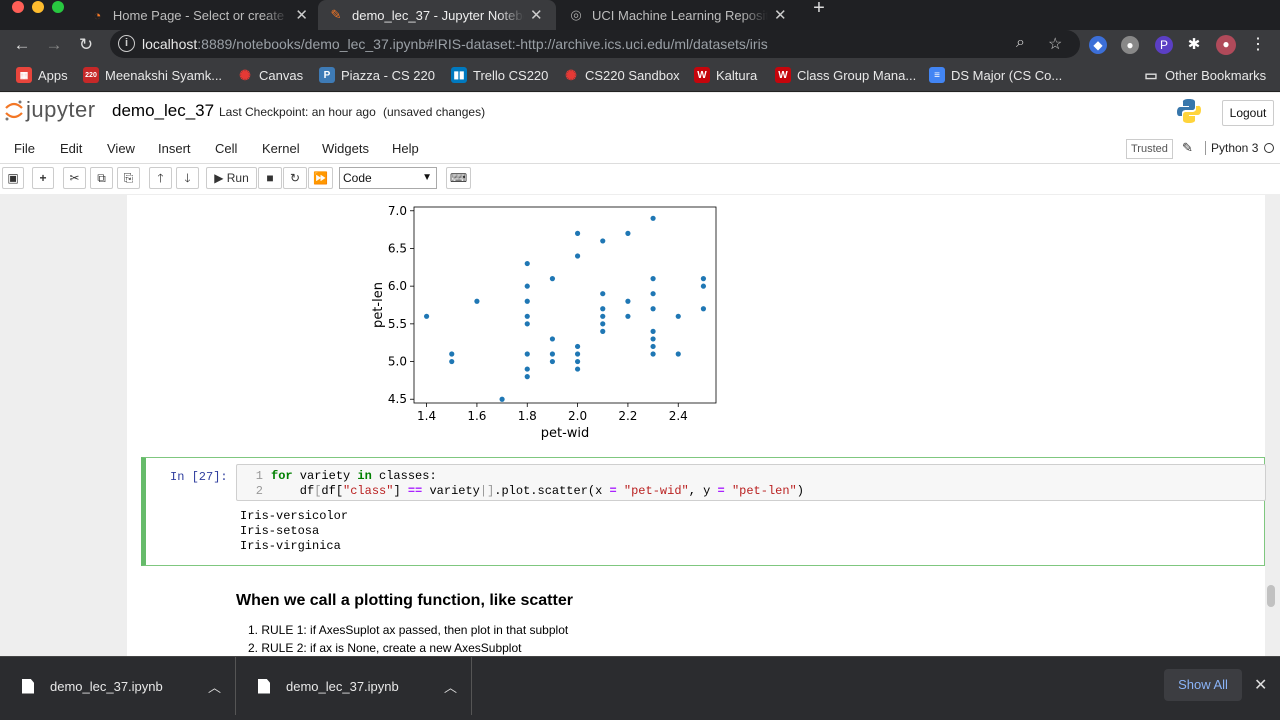  What do you see at coordinates (22, 44) in the screenshot?
I see `back-arrow-icon: ←` at bounding box center [22, 44].